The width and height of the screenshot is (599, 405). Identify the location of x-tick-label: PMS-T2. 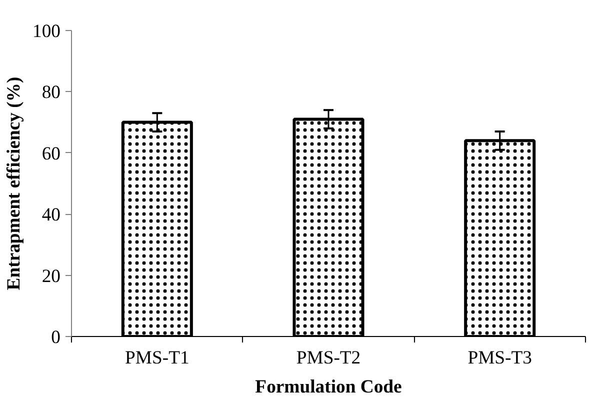
(328, 358).